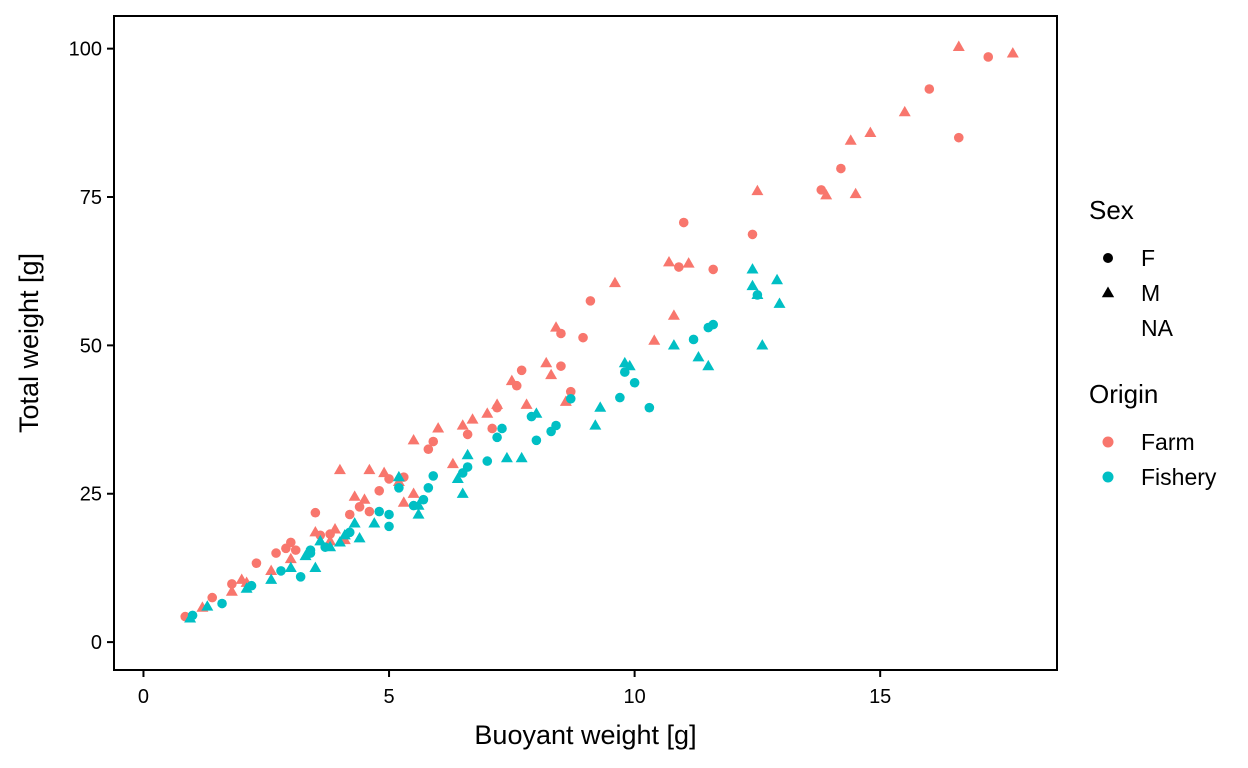 The width and height of the screenshot is (1248, 768). What do you see at coordinates (1148, 258) in the screenshot?
I see `legend-label-sex: F` at bounding box center [1148, 258].